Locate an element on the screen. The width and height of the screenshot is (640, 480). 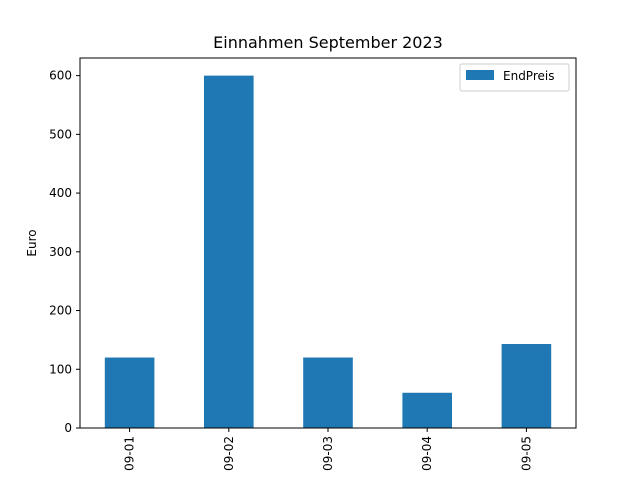
y-axis-label: Euro is located at coordinates (32, 242).